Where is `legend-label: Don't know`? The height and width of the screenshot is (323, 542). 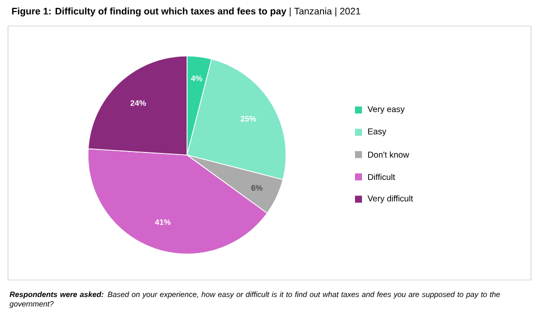
legend-label: Don't know is located at coordinates (389, 154).